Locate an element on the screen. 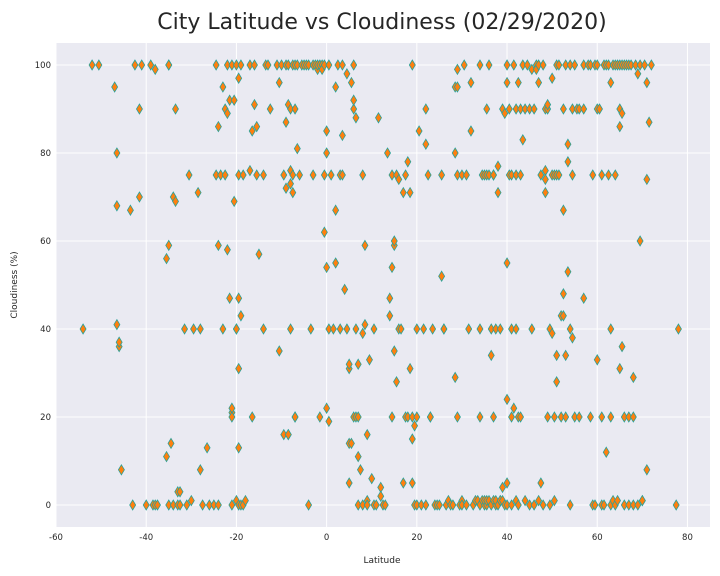  x-tick-label: -60 is located at coordinates (56, 538).